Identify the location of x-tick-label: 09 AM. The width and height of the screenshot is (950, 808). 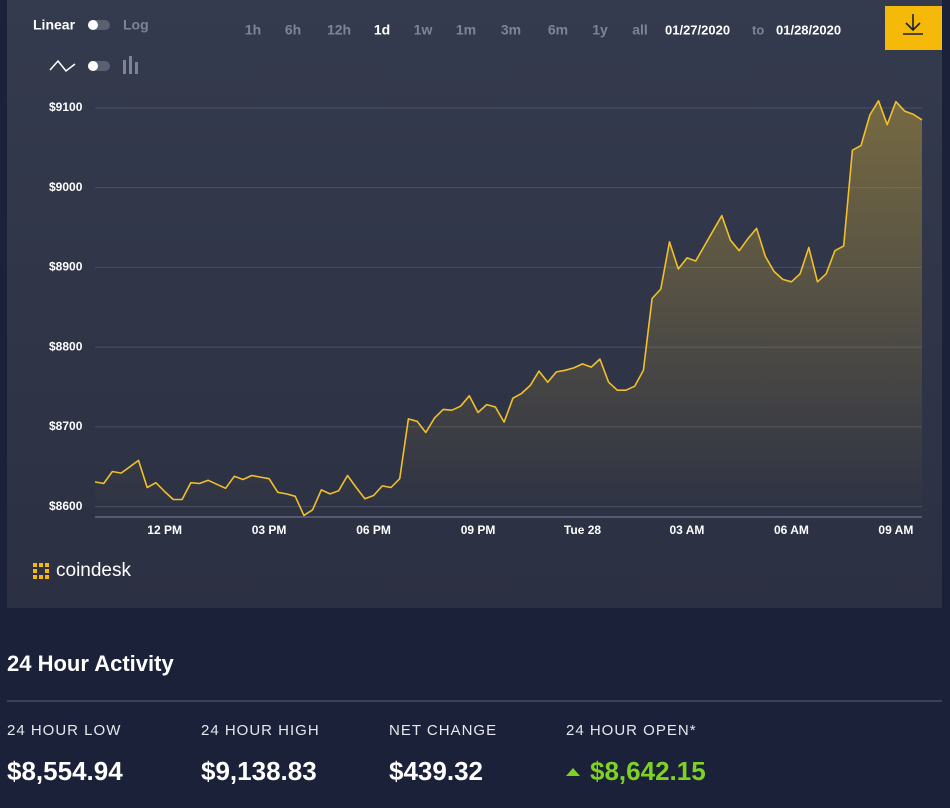
(895, 530).